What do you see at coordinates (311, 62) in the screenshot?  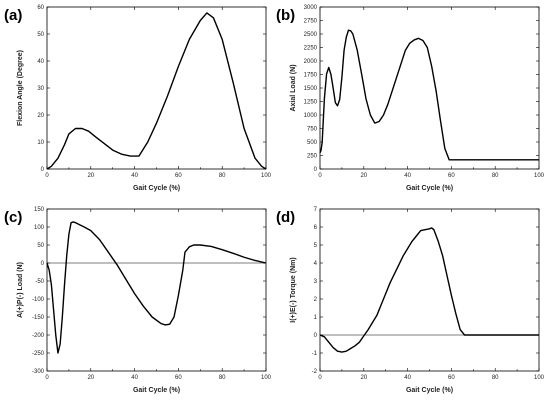 I see `y-tick-label: 2000` at bounding box center [311, 62].